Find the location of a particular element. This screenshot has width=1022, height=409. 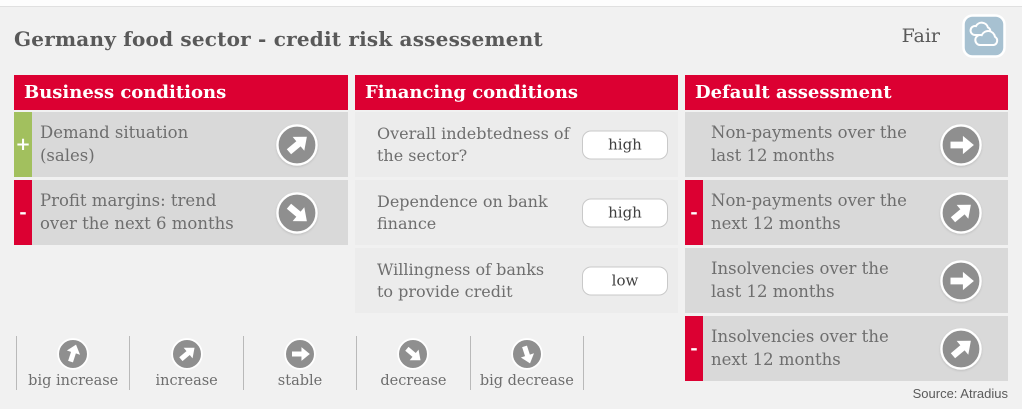

row-label: Insolvencies over the last 12 months is located at coordinates (800, 280).